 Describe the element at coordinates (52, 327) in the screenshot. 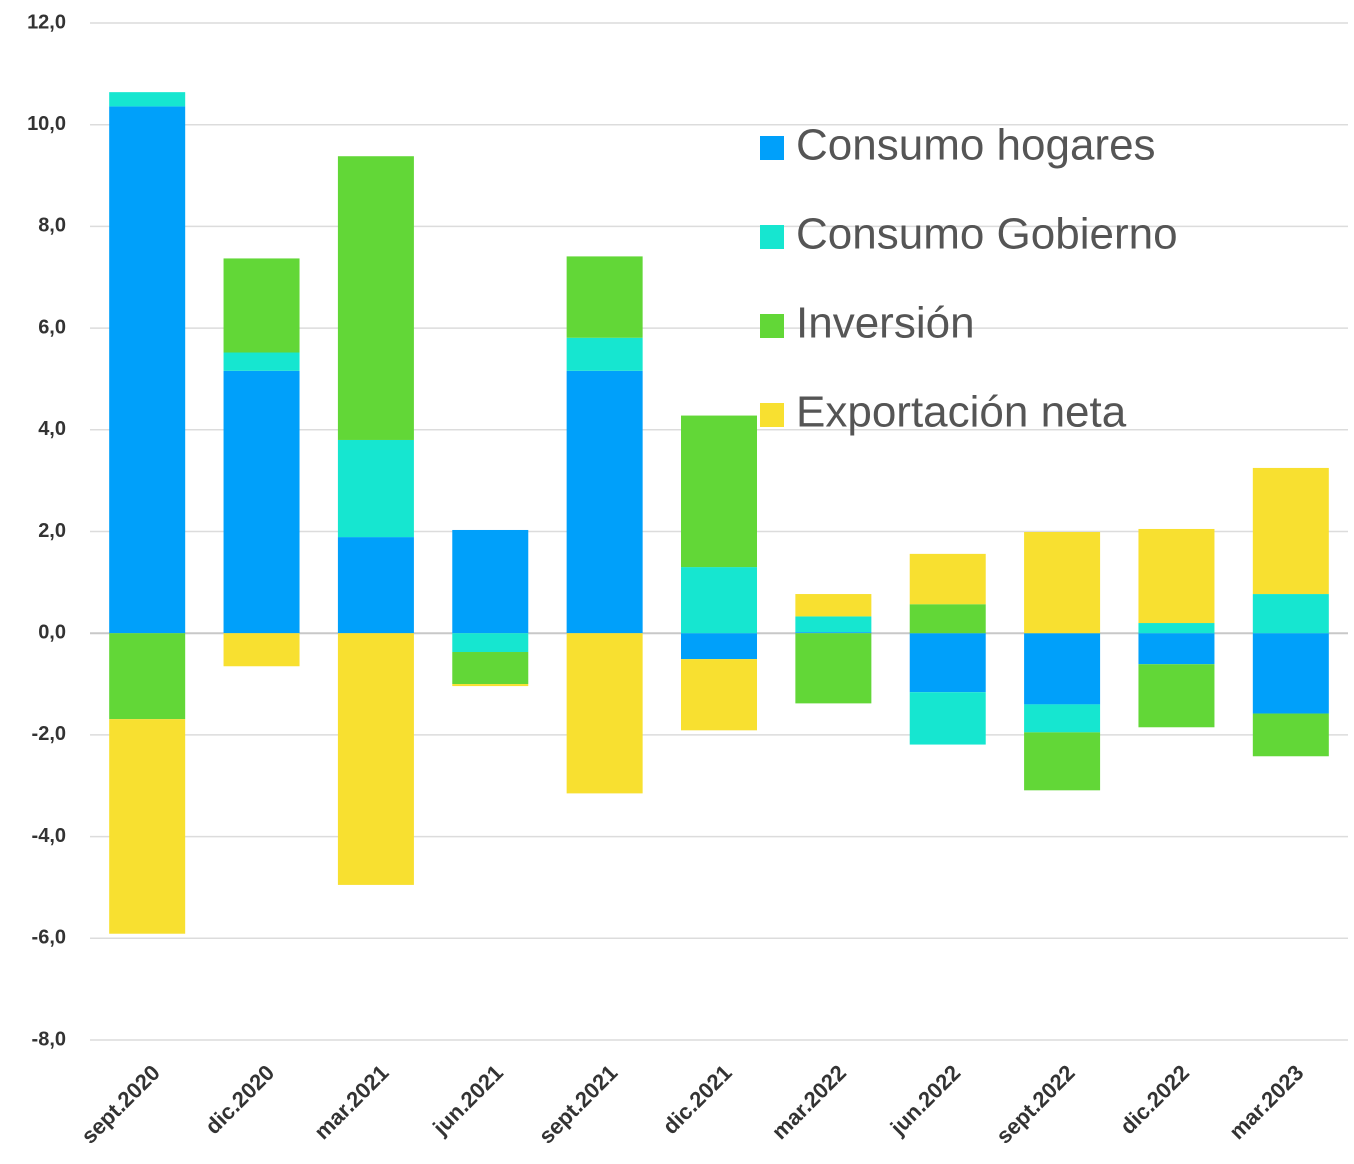

I see `y-tick-label: 6,0` at that location.